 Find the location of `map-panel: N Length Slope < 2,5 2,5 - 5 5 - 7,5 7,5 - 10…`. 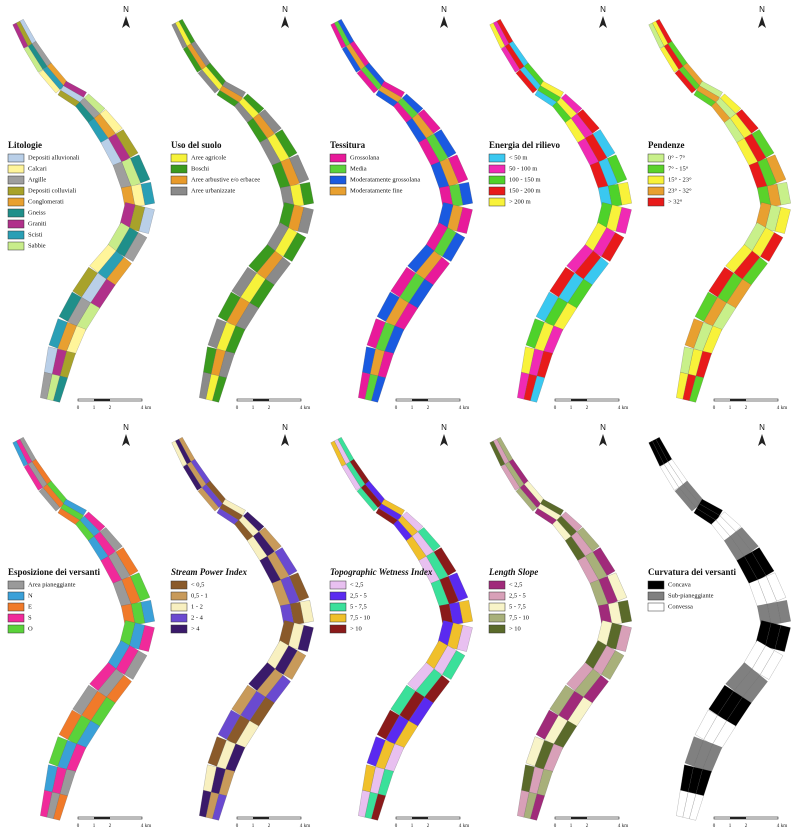

map-panel: N Length Slope < 2,5 2,5 - 5 5 - 7,5 7,5 - 10… is located at coordinates (560, 626).